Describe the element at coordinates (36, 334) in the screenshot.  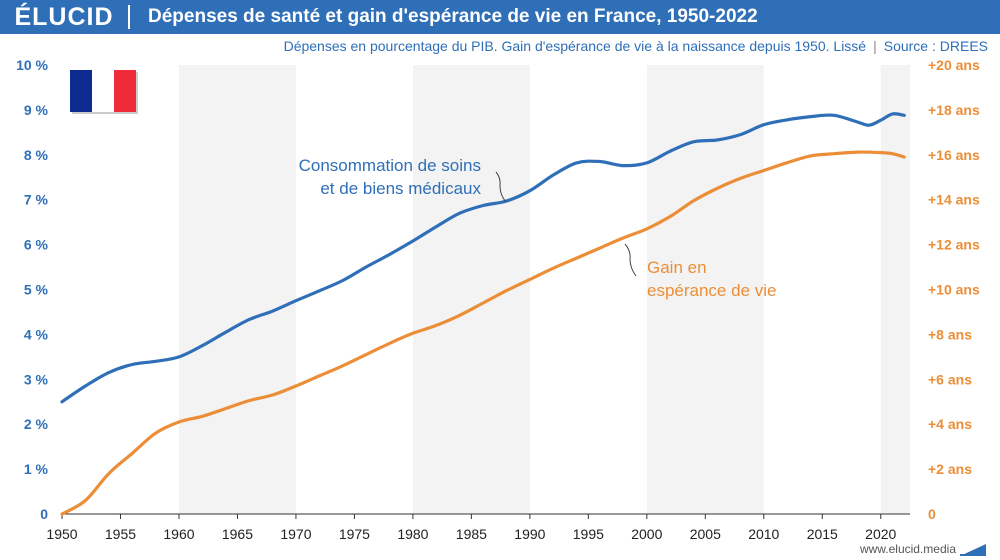
I see `y-left-tick-label: 4 %` at that location.